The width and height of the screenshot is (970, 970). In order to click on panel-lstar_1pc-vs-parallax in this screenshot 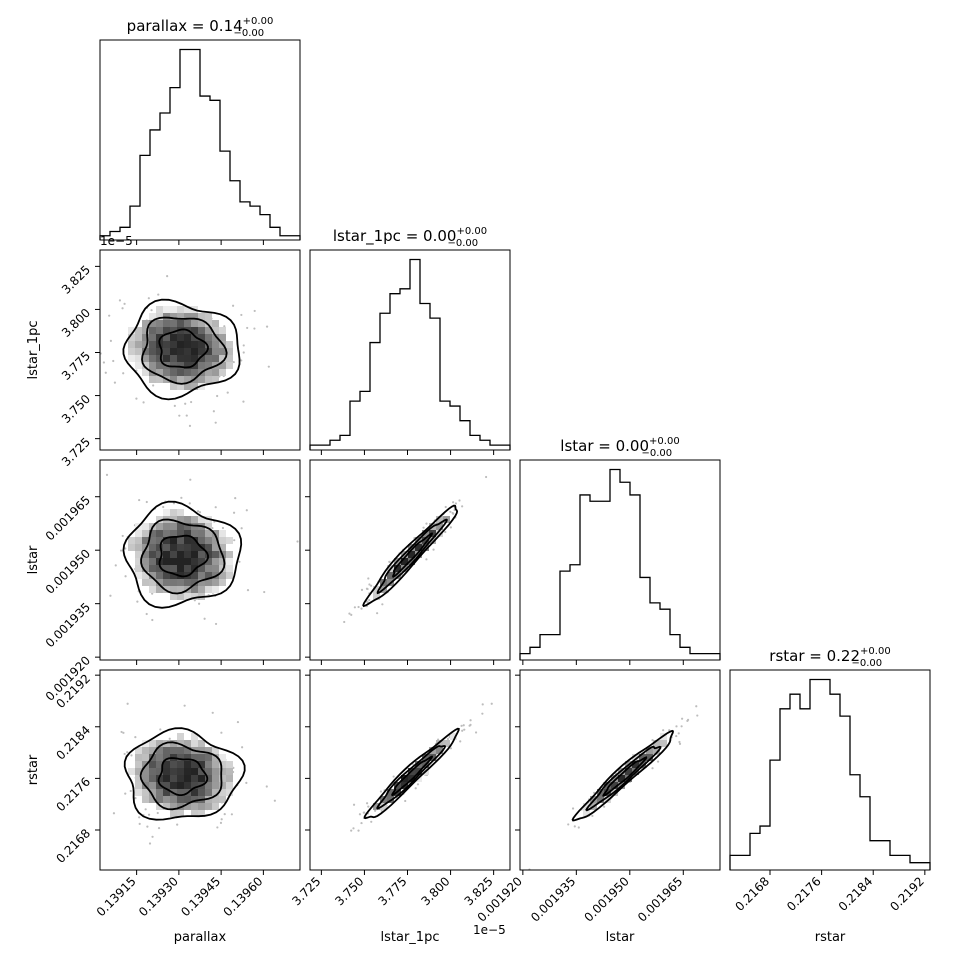, I will do `click(198, 352)`.